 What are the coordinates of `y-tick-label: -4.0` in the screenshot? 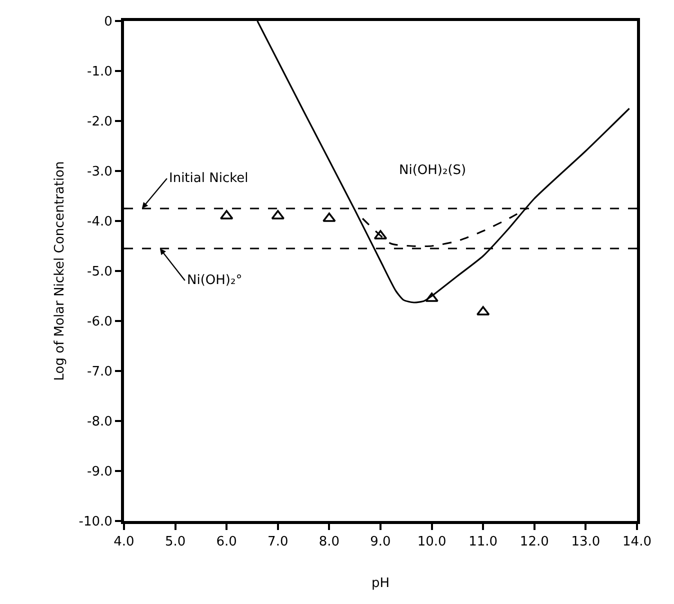 It's located at (99, 222).